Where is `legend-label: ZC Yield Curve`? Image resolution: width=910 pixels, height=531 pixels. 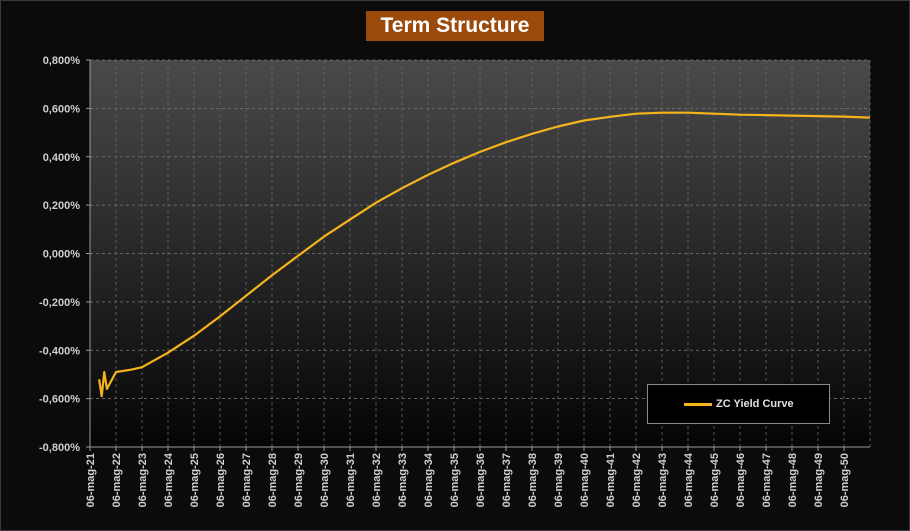
legend-label: ZC Yield Curve is located at coordinates (755, 404).